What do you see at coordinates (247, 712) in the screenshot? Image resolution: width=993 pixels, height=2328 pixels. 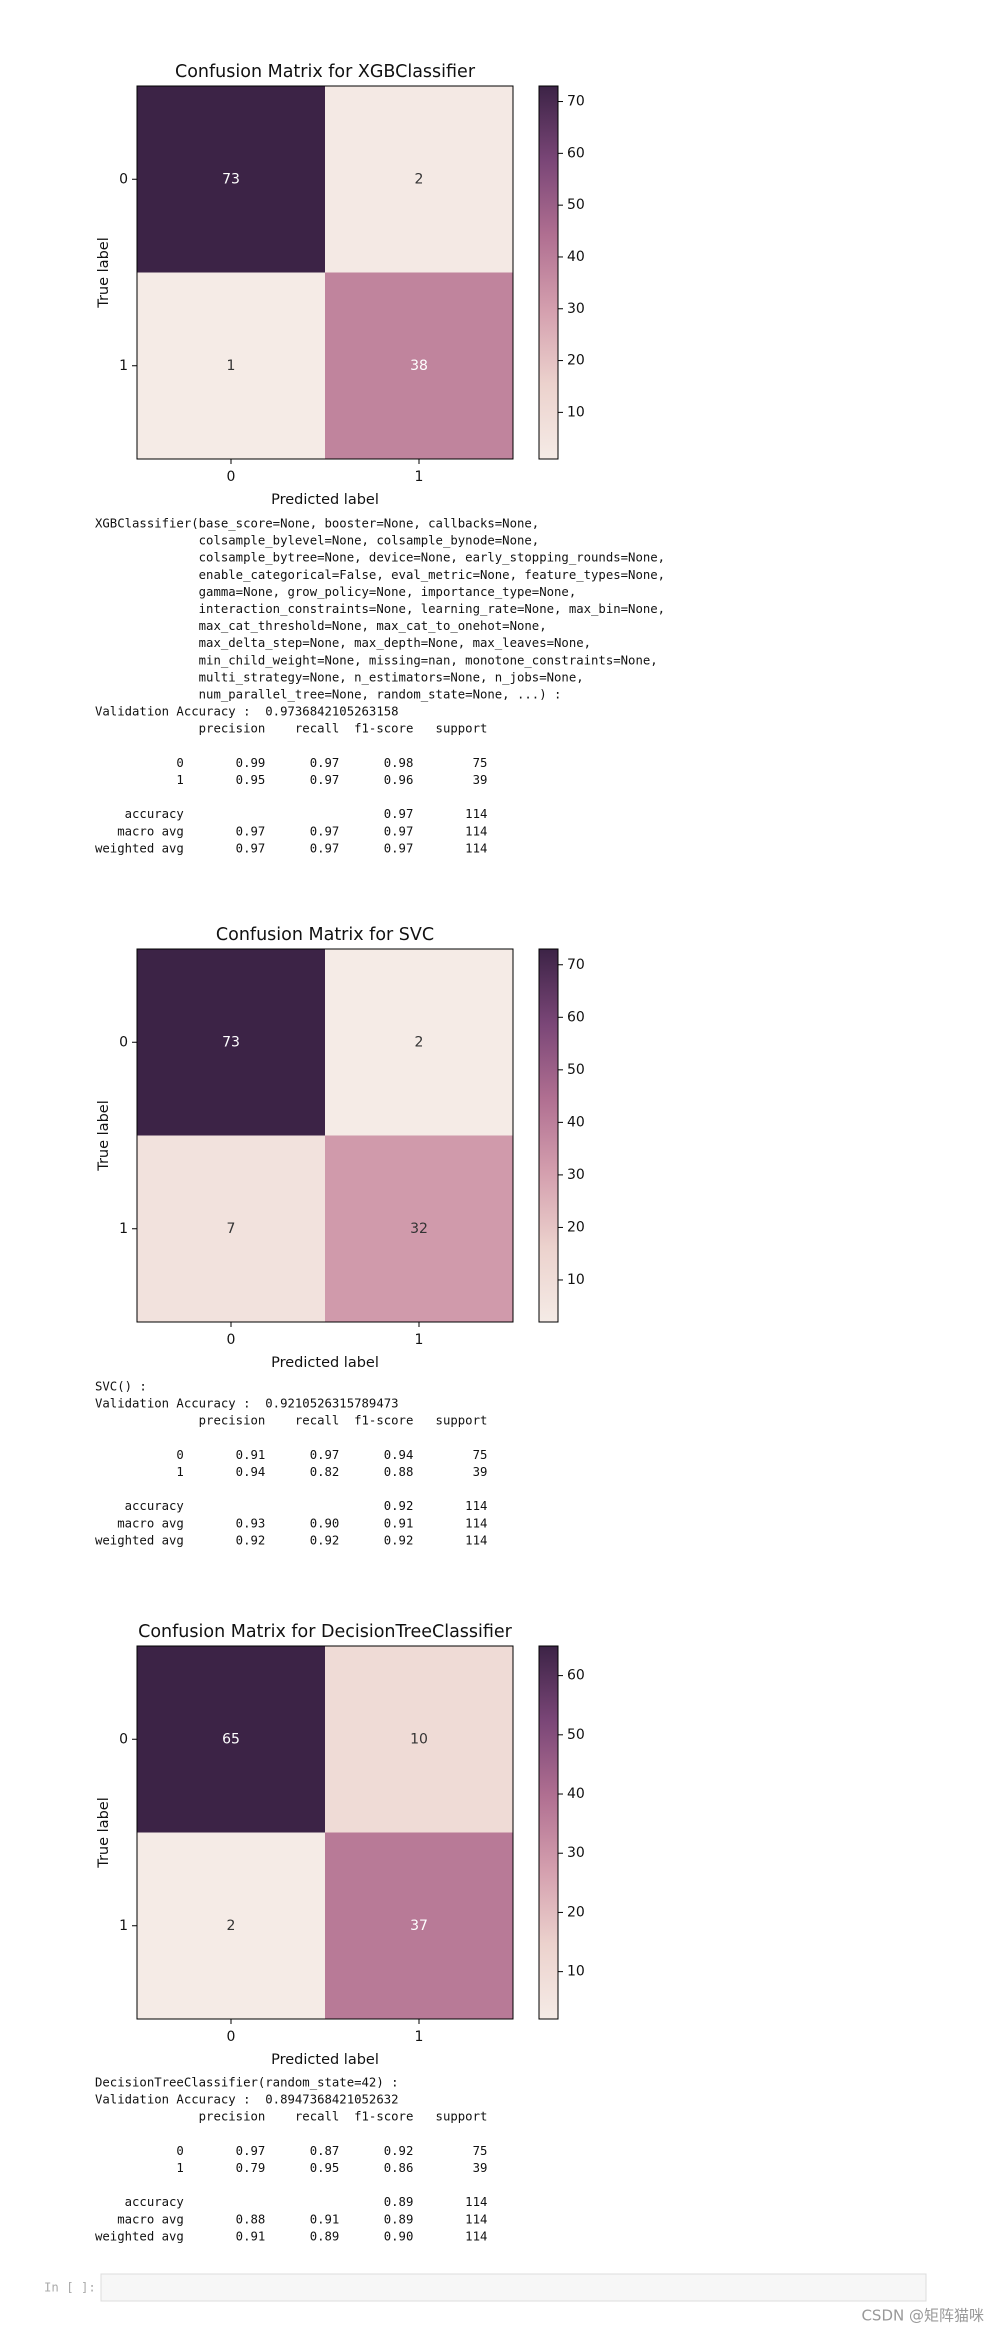 I see `output-line: Validation Accuracy : 0.9736842105263158` at bounding box center [247, 712].